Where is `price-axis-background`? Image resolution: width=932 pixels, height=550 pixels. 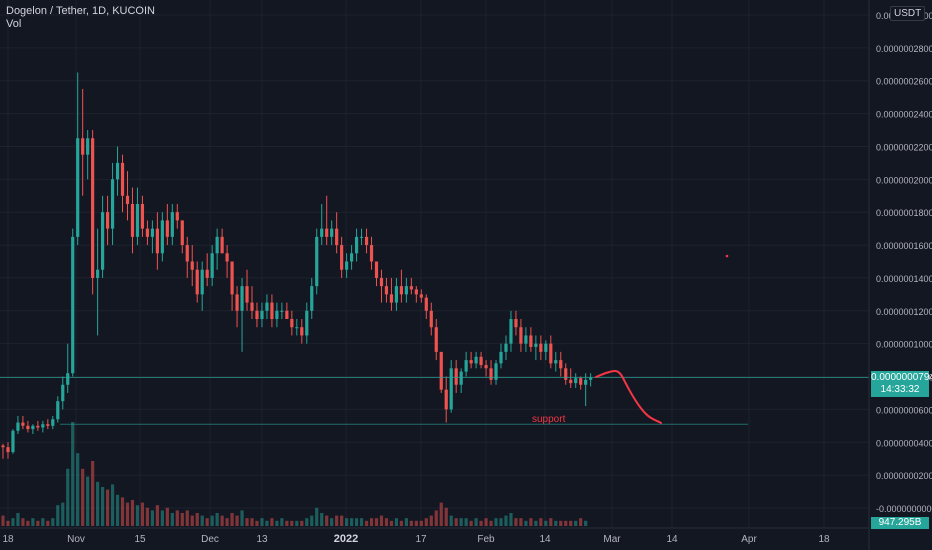
price-axis-background is located at coordinates (900, 275).